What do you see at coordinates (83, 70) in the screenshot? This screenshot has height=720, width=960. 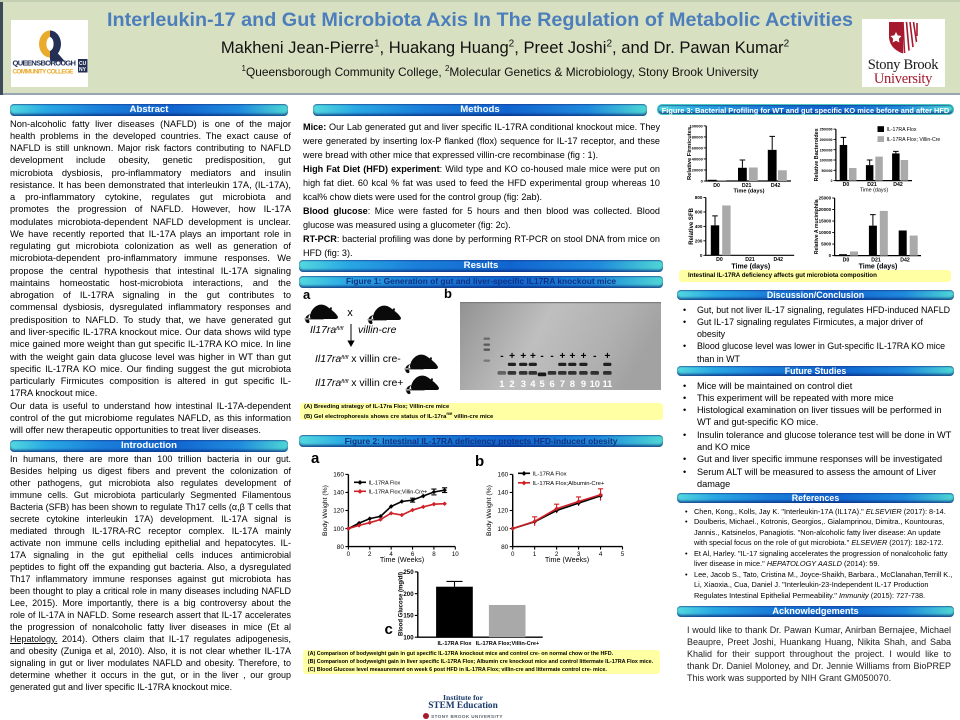 I see `svg-text: NY` at bounding box center [83, 70].